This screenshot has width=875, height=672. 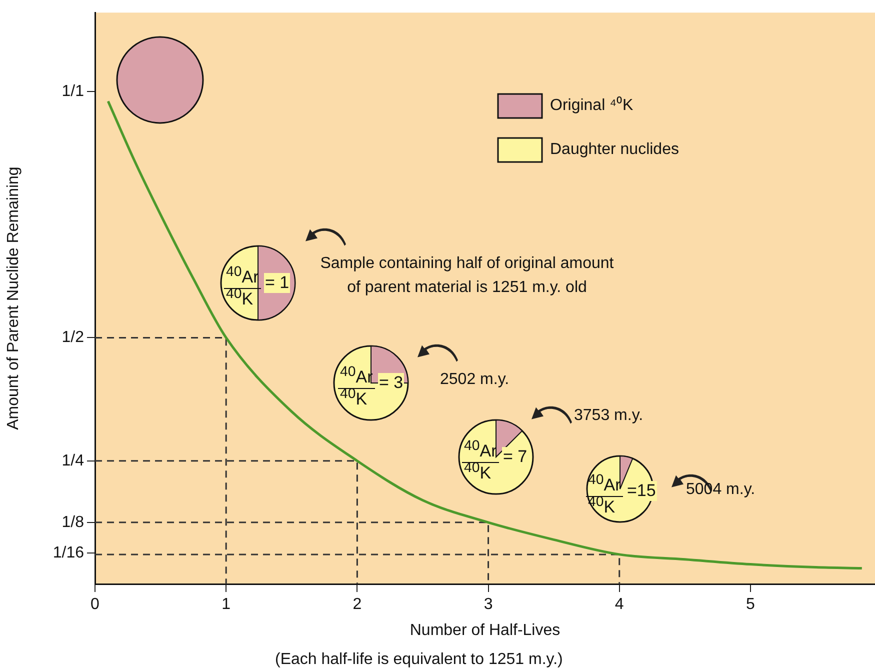 What do you see at coordinates (609, 416) in the screenshot?
I see `annotation: 3753 m.y.` at bounding box center [609, 416].